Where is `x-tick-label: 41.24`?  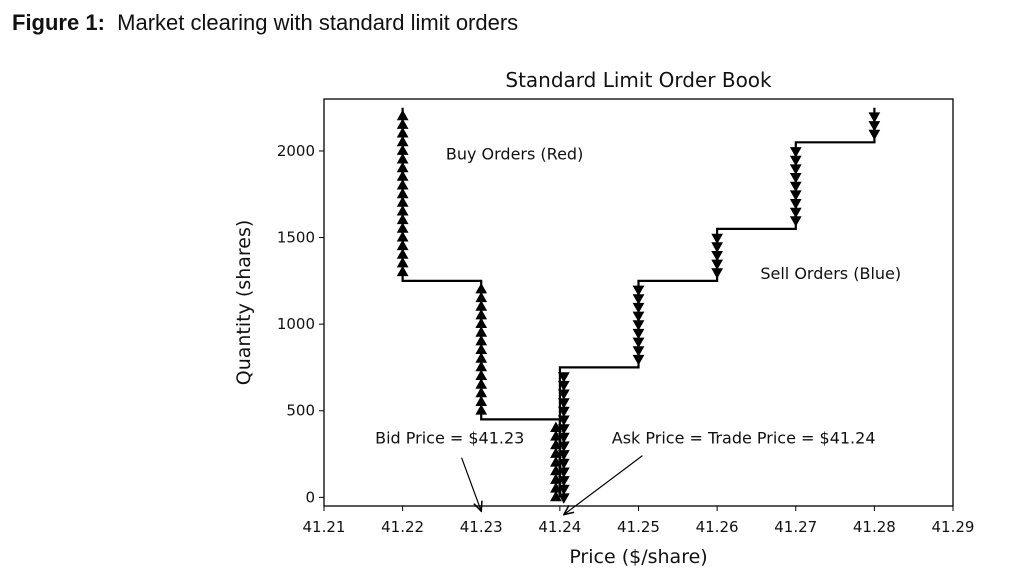 x-tick-label: 41.24 is located at coordinates (559, 527).